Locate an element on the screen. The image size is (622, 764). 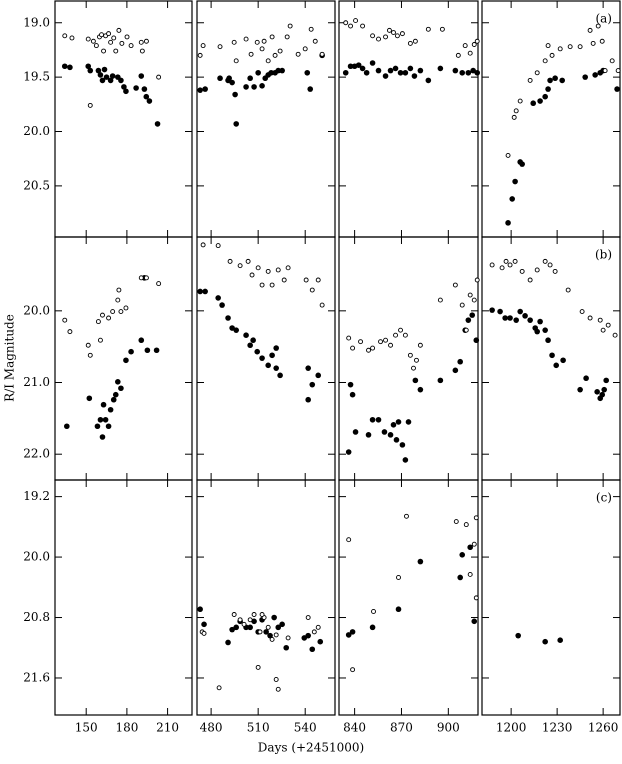
x-tick-label: 180 is located at coordinates (126, 728).